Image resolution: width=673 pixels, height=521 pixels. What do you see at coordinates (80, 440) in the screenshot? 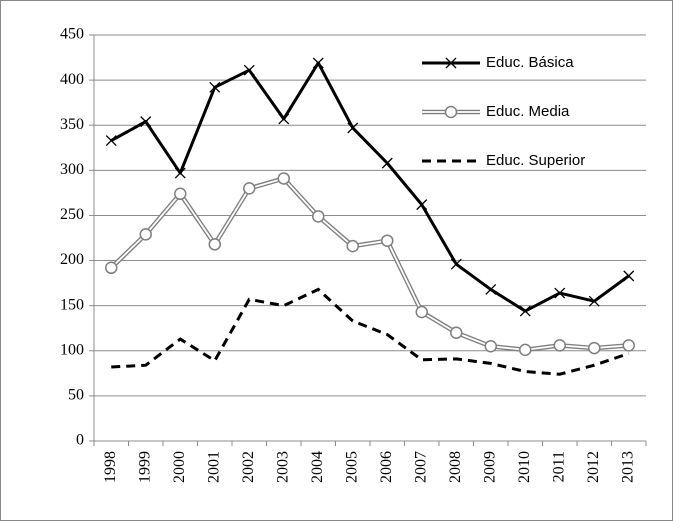
I see `y-tick-label: 0` at bounding box center [80, 440].